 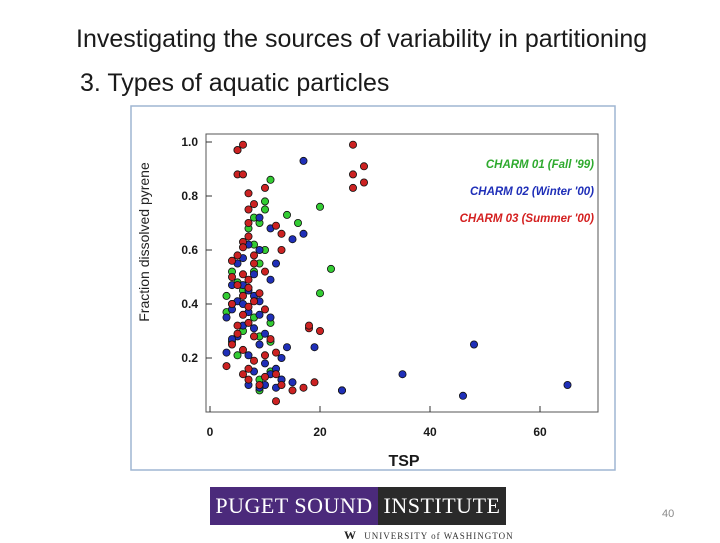 What do you see at coordinates (532, 192) in the screenshot?
I see `legend-entry-blue: CHARM 02 (Winter '00)` at bounding box center [532, 192].